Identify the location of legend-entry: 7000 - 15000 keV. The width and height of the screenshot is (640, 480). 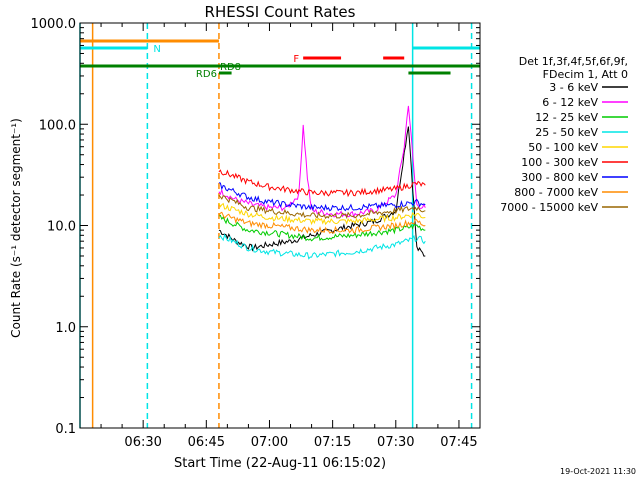
(564, 207).